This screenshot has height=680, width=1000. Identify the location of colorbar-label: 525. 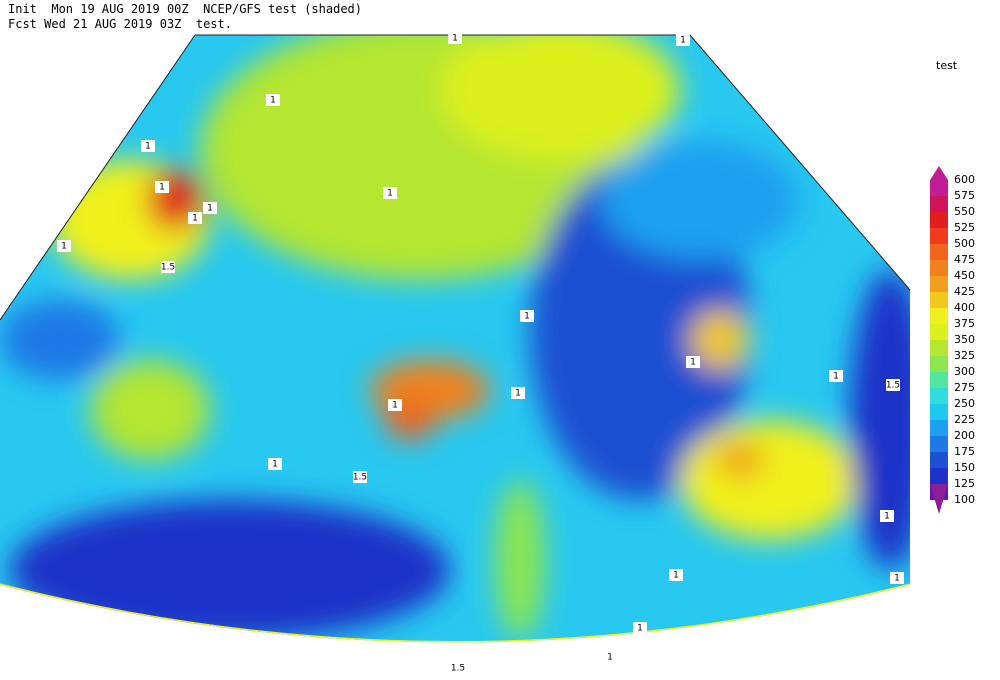
(964, 227).